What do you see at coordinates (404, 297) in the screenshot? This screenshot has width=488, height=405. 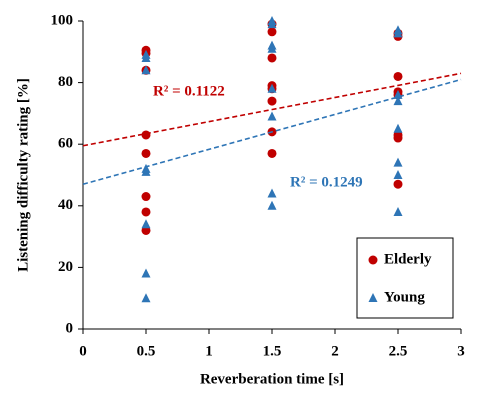 I see `legend-label: Young` at bounding box center [404, 297].